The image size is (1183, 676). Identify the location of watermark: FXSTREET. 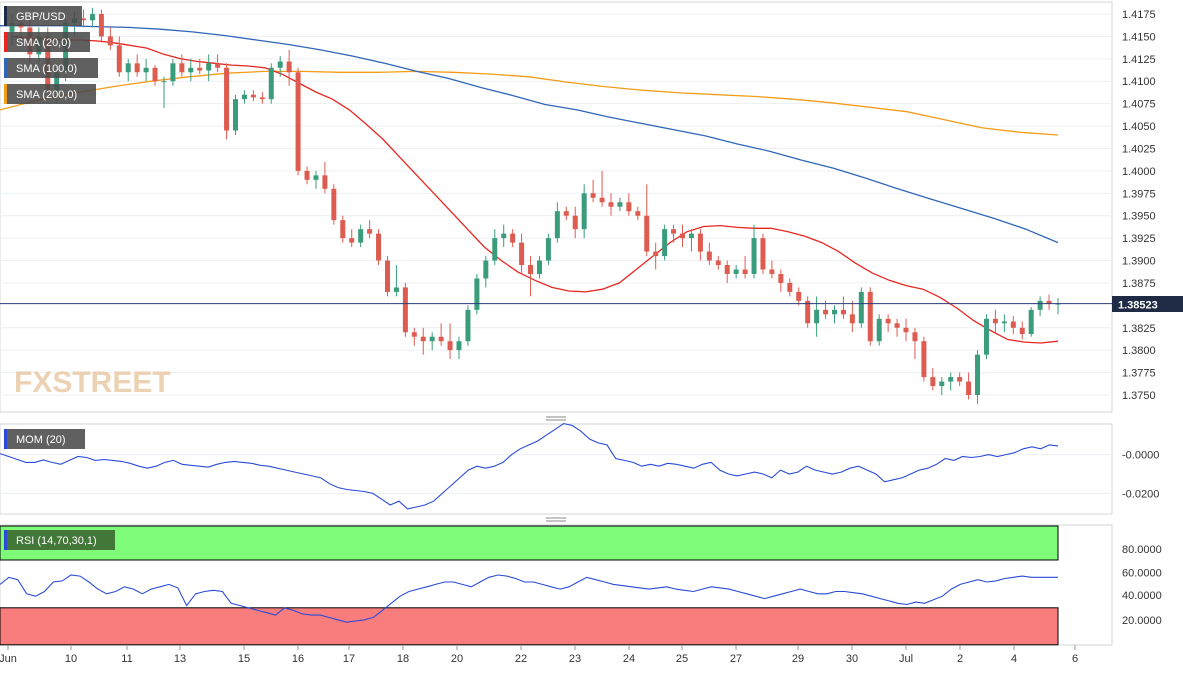
(92, 382).